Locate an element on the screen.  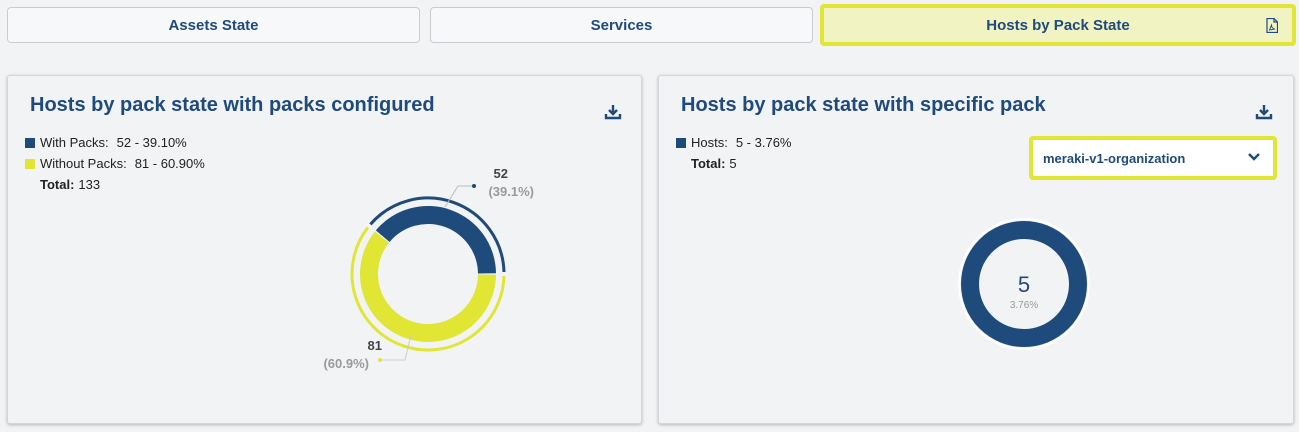
callout-pct-2: (60.9%) is located at coordinates (346, 363).